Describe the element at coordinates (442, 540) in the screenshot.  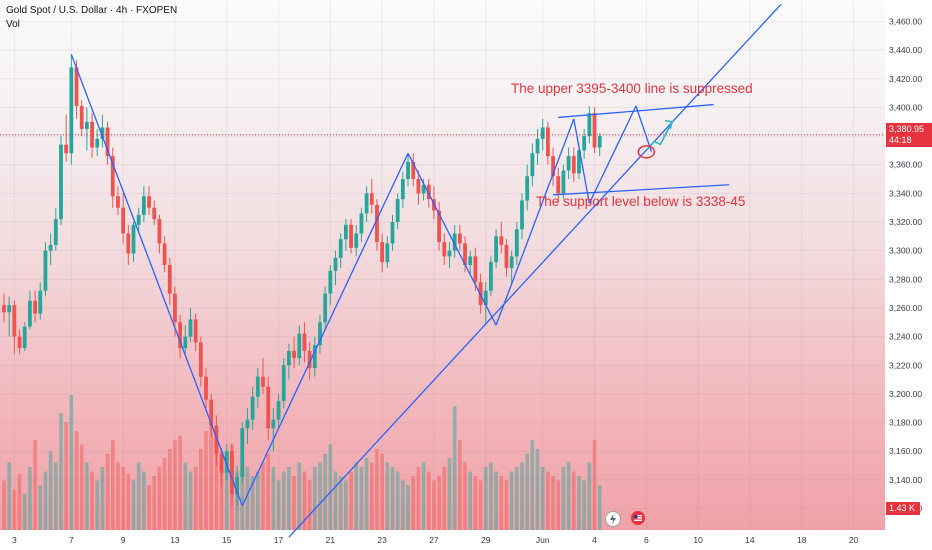
I see `time-axis` at that location.